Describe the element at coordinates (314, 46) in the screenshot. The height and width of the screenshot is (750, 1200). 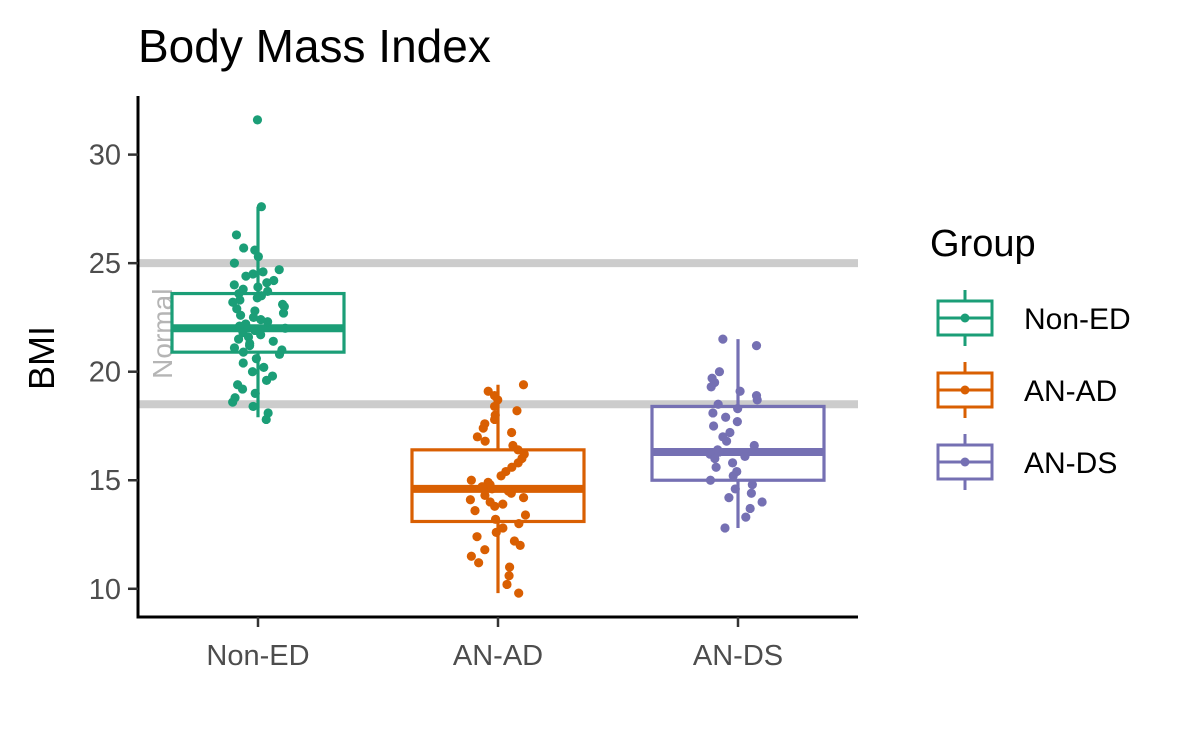
I see `chart-title: Body Mass Index` at that location.